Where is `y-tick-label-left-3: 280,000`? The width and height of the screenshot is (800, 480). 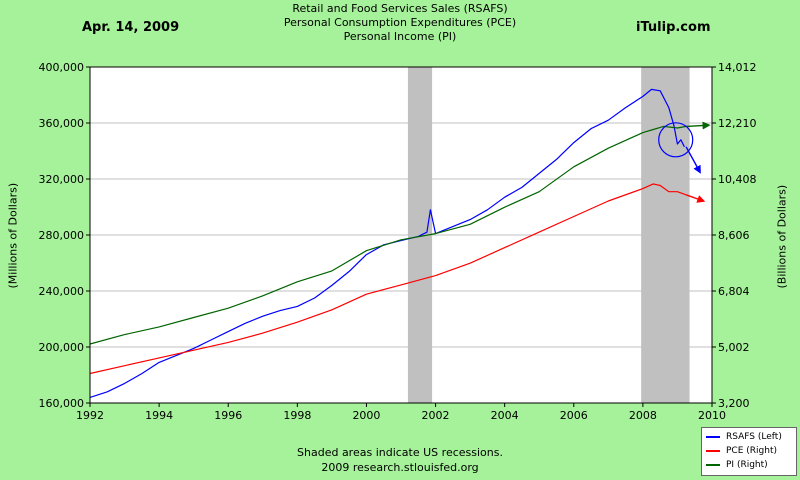
y-tick-label-left-3: 280,000 is located at coordinates (62, 235).